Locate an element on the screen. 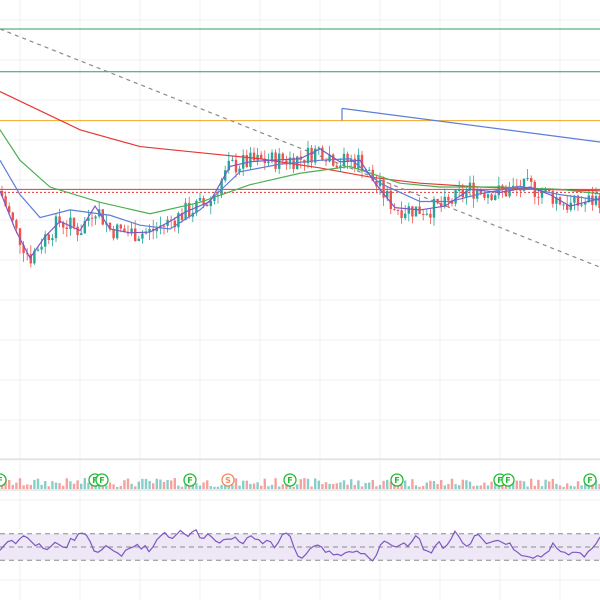 Image resolution: width=600 pixels, height=600 pixels. event-marker-label: S is located at coordinates (228, 480).